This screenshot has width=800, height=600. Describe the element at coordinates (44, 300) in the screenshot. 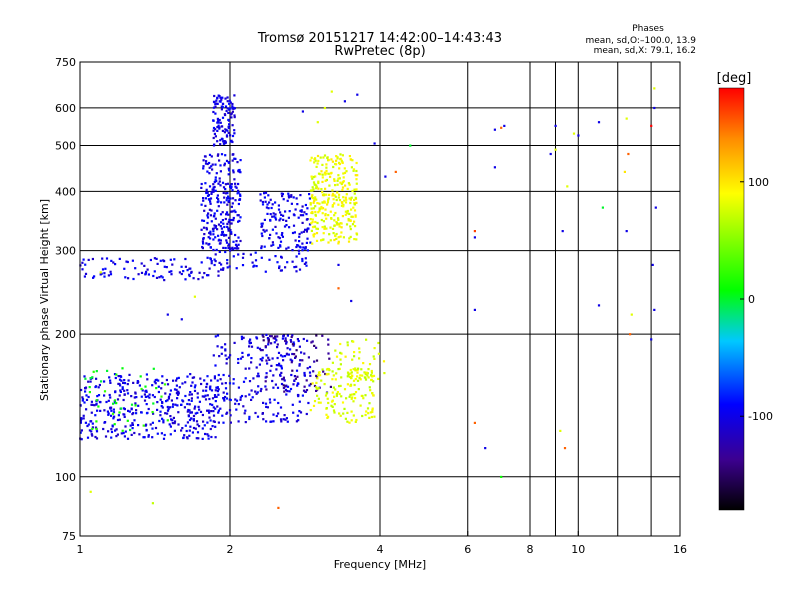

I see `y-axis-label: Stationary phase Virtual Height [km]` at that location.